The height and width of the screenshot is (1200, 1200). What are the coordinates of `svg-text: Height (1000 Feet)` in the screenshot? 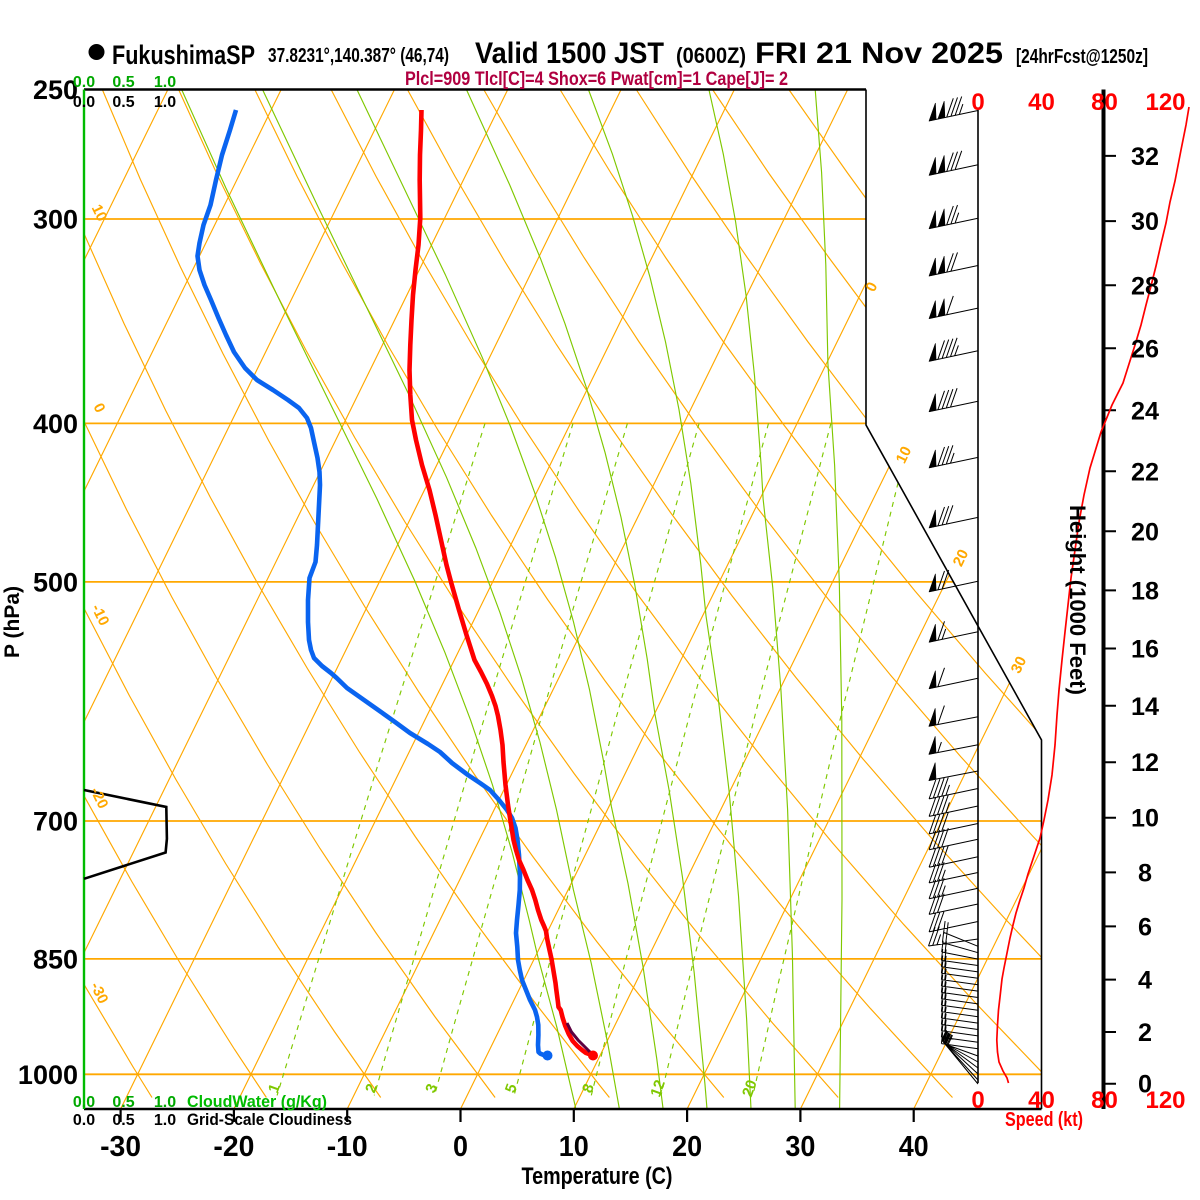 It's located at (1077, 600).